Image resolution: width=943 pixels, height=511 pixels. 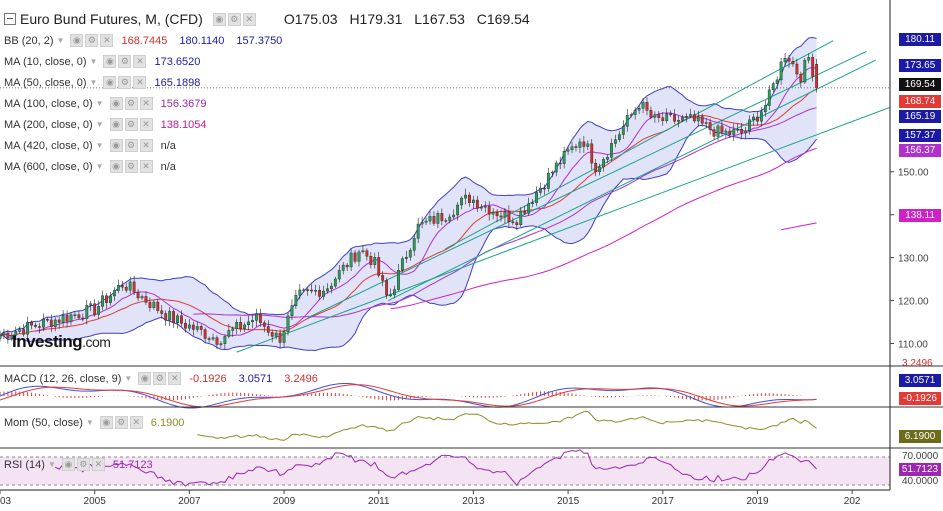 I want to click on mom-legend: Mom (50, close) ▼ ◉ ⚙ ✕ 6.1900, so click(x=100, y=422).